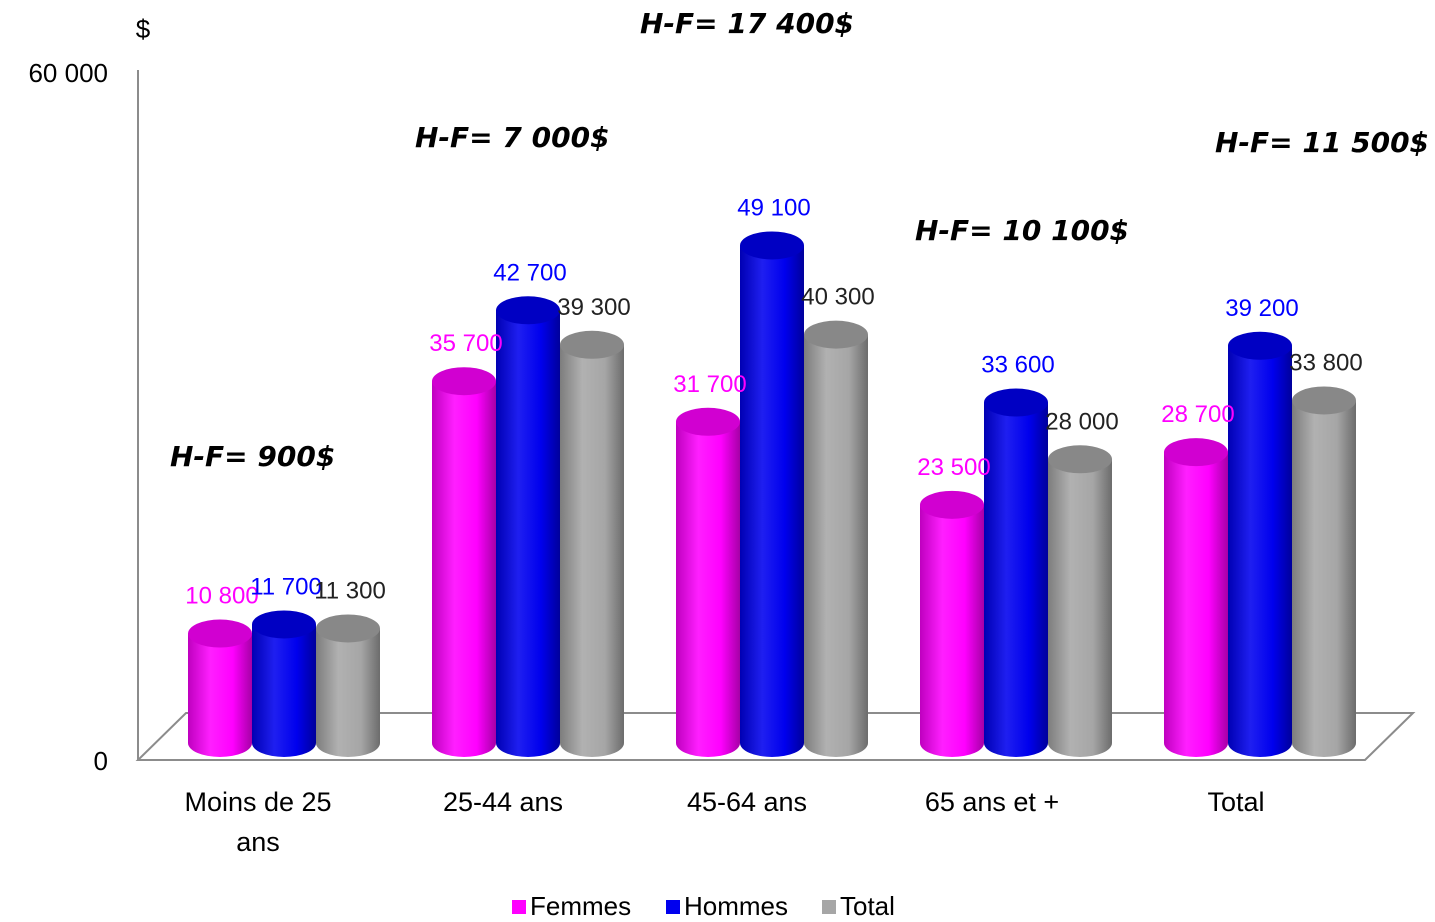 This screenshot has height=922, width=1435. What do you see at coordinates (709, 384) in the screenshot?
I see `value-label-femmes-2: 31 700` at bounding box center [709, 384].